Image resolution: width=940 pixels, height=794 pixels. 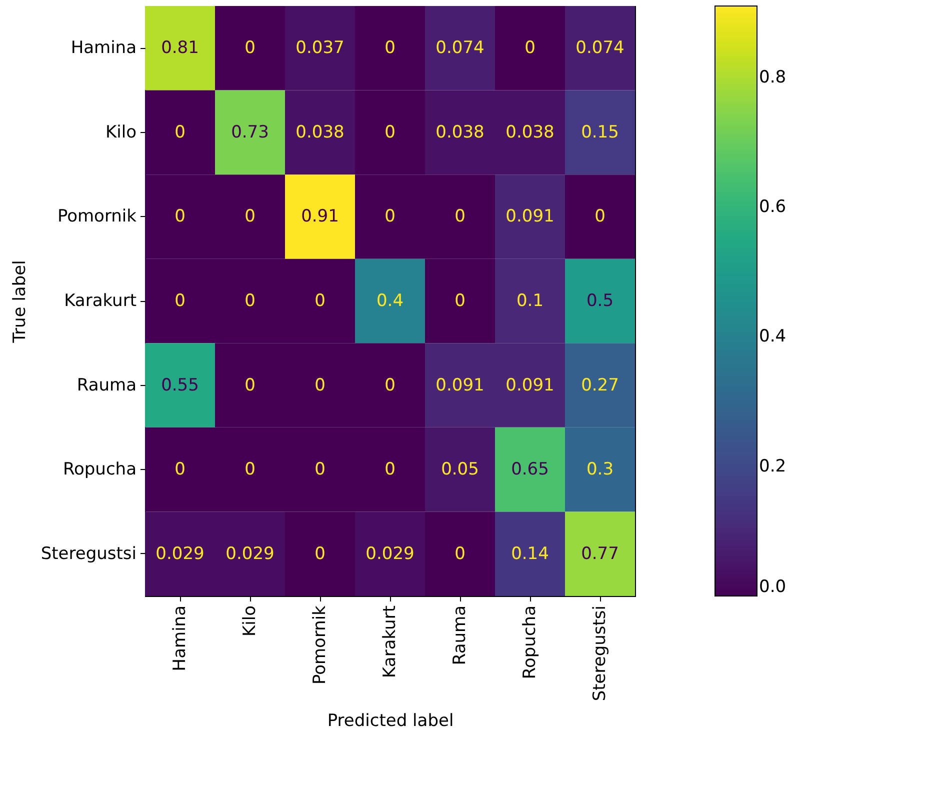 I want to click on x-tick-label: Steregustsi, so click(x=600, y=654).